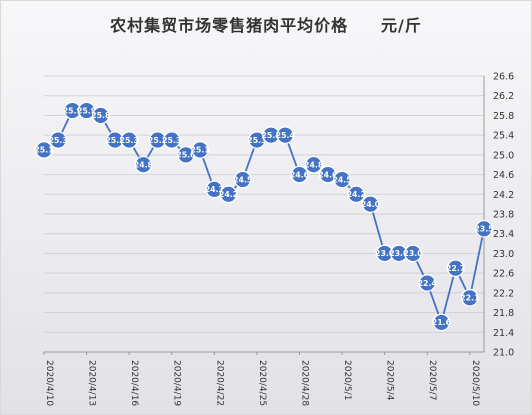 The height and width of the screenshot is (415, 532). I want to click on y-tick-label: 22.6, so click(503, 274).